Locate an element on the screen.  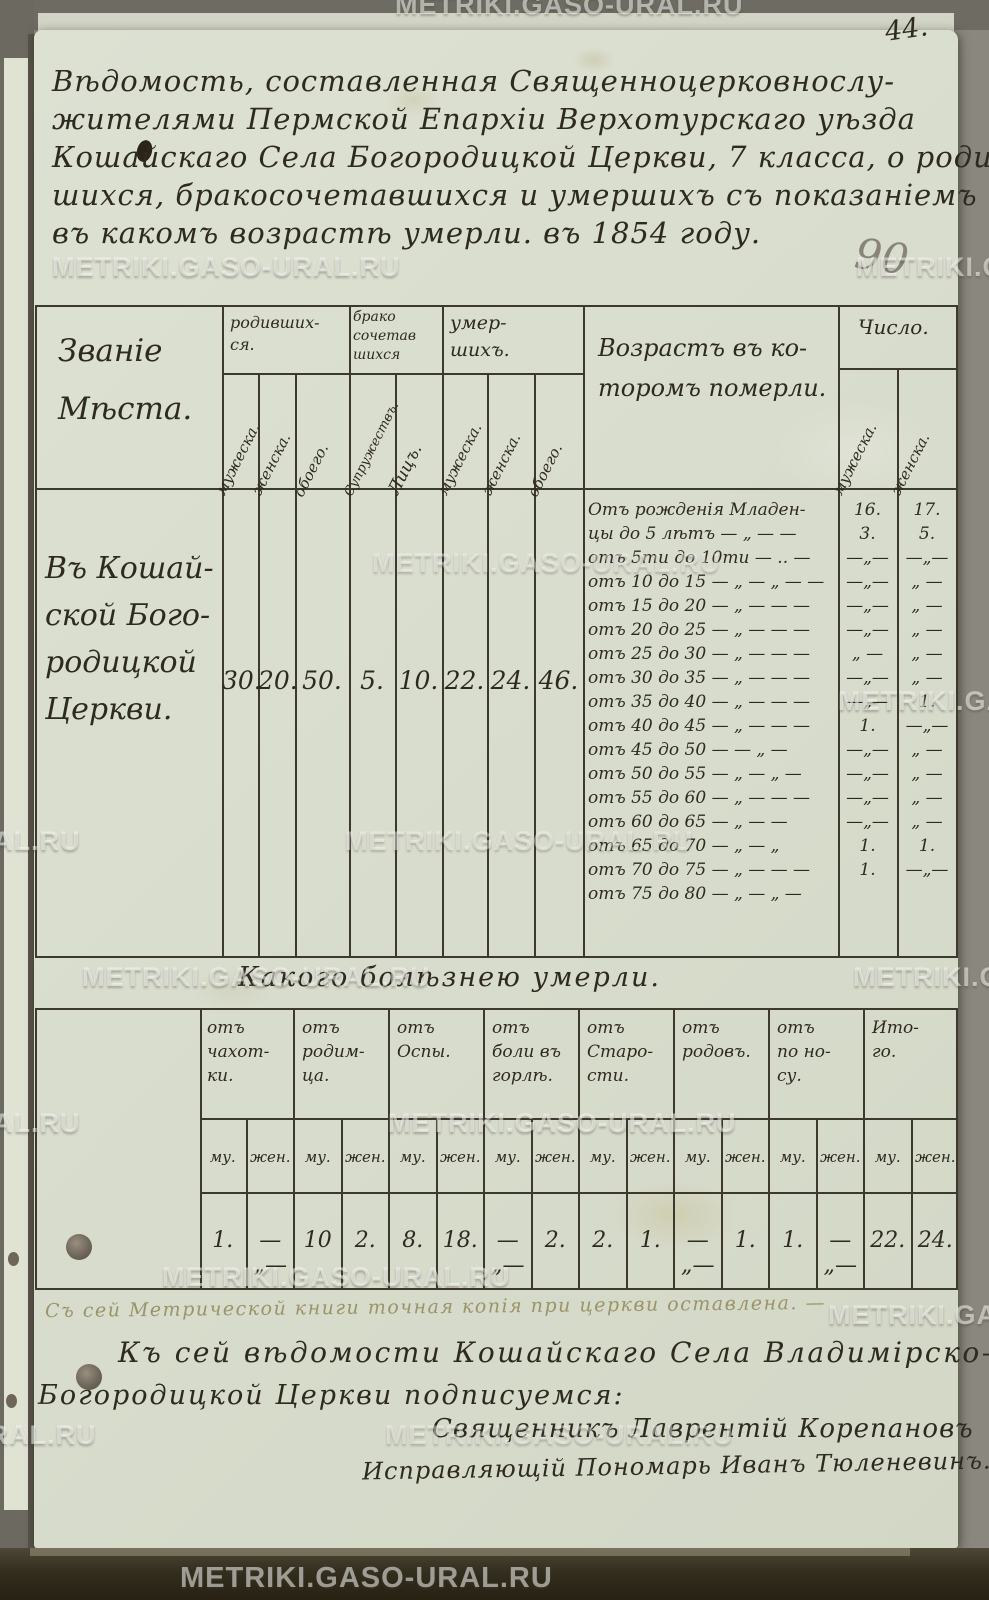
count-born-both: 50. is located at coordinates (322, 680).